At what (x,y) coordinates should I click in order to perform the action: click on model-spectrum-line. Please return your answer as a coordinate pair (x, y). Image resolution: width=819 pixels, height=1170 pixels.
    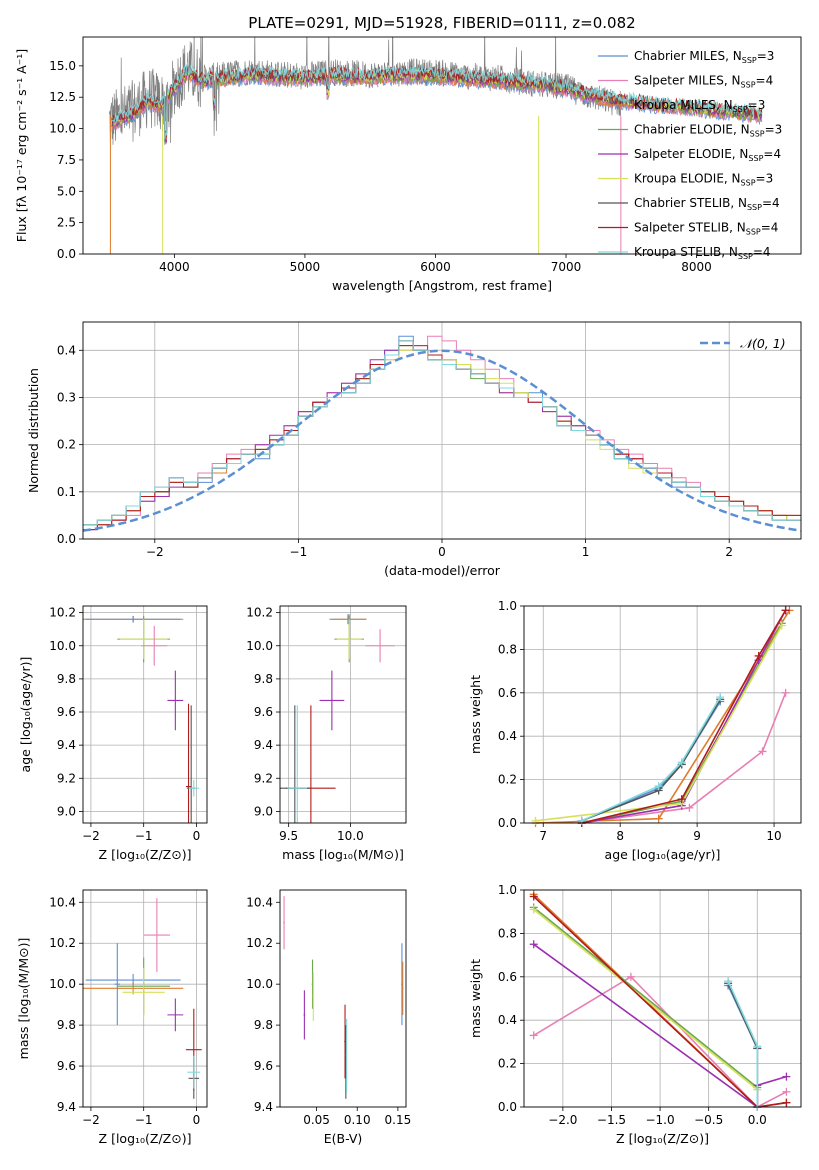
    Looking at the image, I should click on (437, 100).